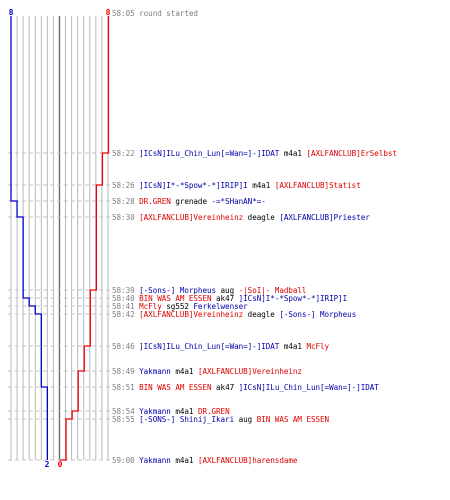 Image resolution: width=450 pixels, height=500 pixels. What do you see at coordinates (85, 238) in the screenshot?
I see `red-team-alive-line` at bounding box center [85, 238].